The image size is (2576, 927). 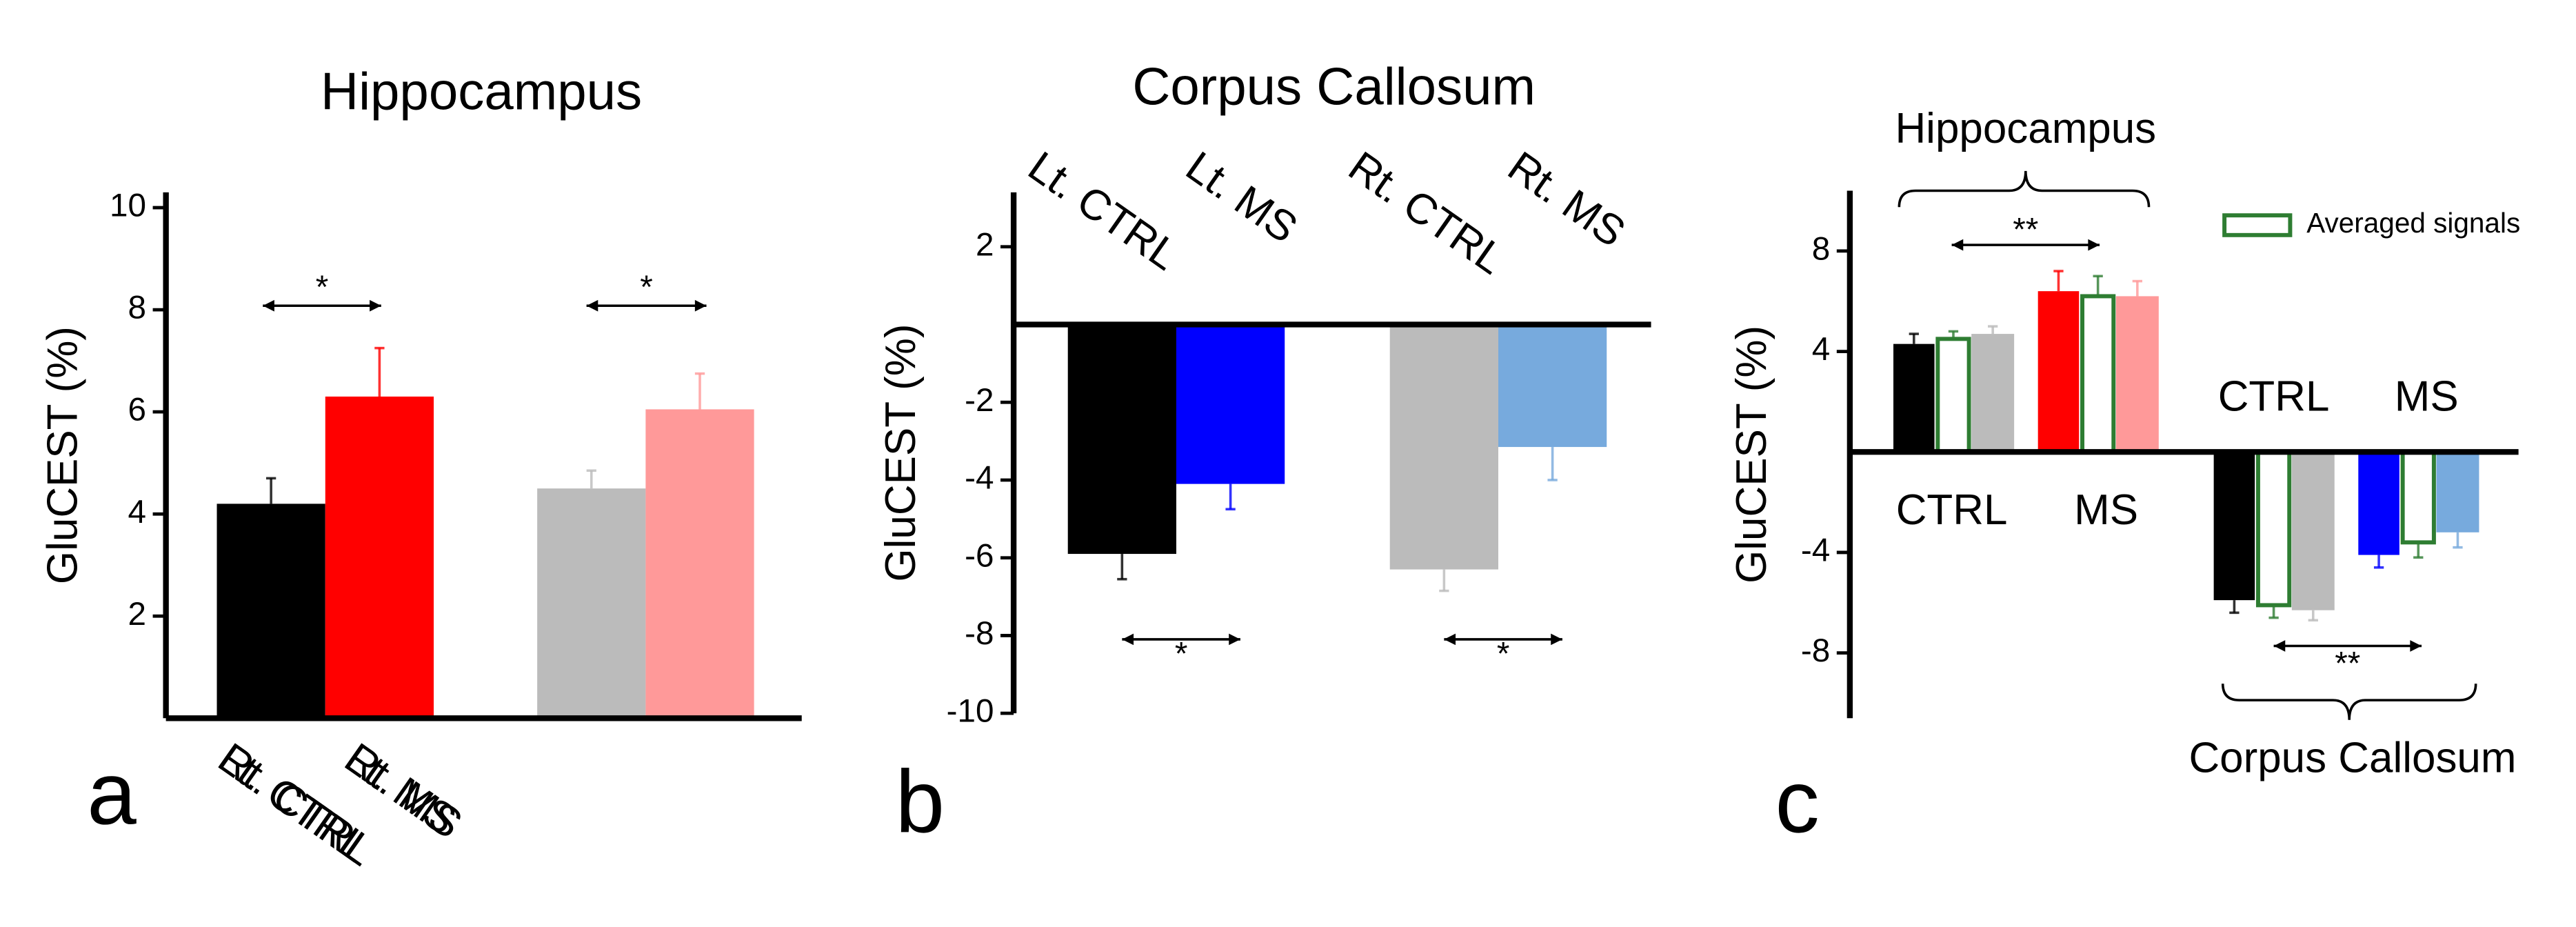 I want to click on panel-letter: a, so click(x=112, y=794).